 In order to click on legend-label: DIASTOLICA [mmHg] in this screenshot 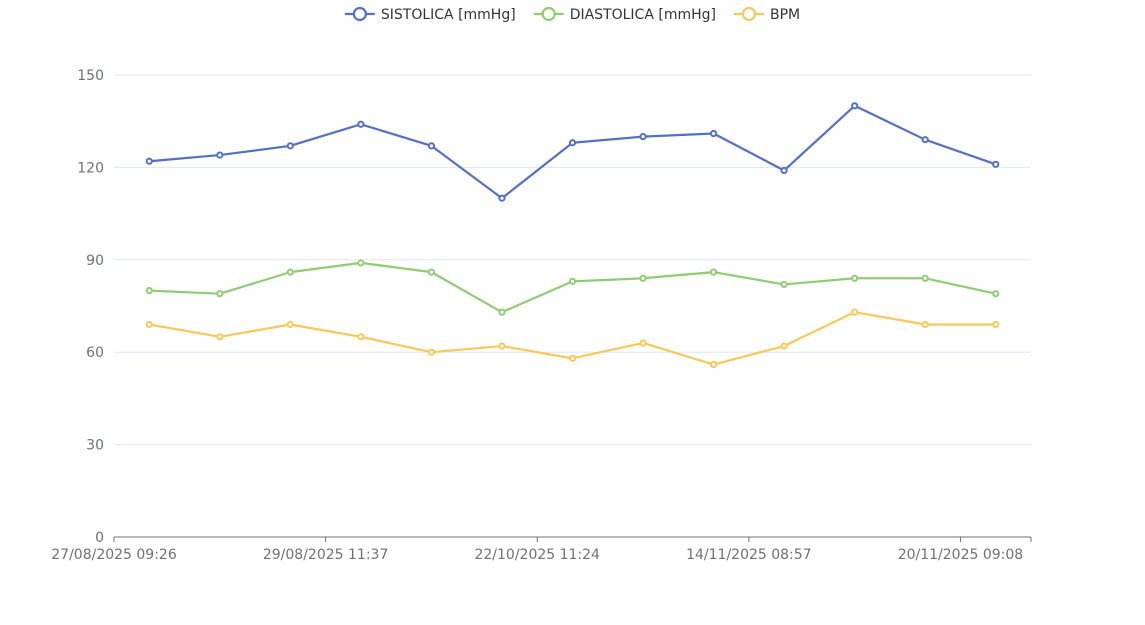, I will do `click(643, 15)`.